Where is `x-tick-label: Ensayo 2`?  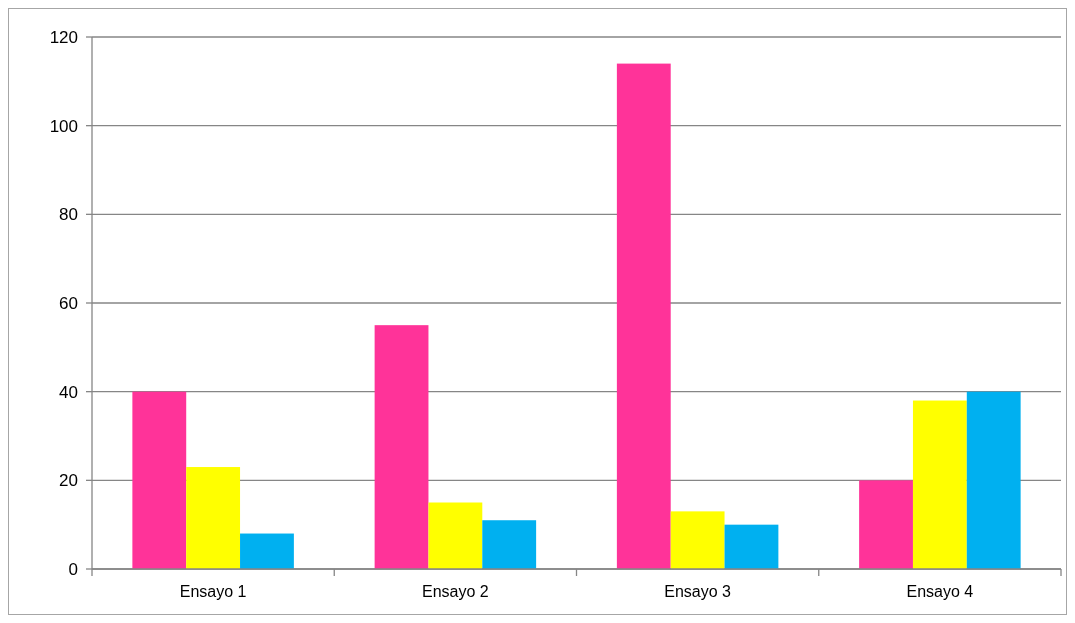
x-tick-label: Ensayo 2 is located at coordinates (455, 591).